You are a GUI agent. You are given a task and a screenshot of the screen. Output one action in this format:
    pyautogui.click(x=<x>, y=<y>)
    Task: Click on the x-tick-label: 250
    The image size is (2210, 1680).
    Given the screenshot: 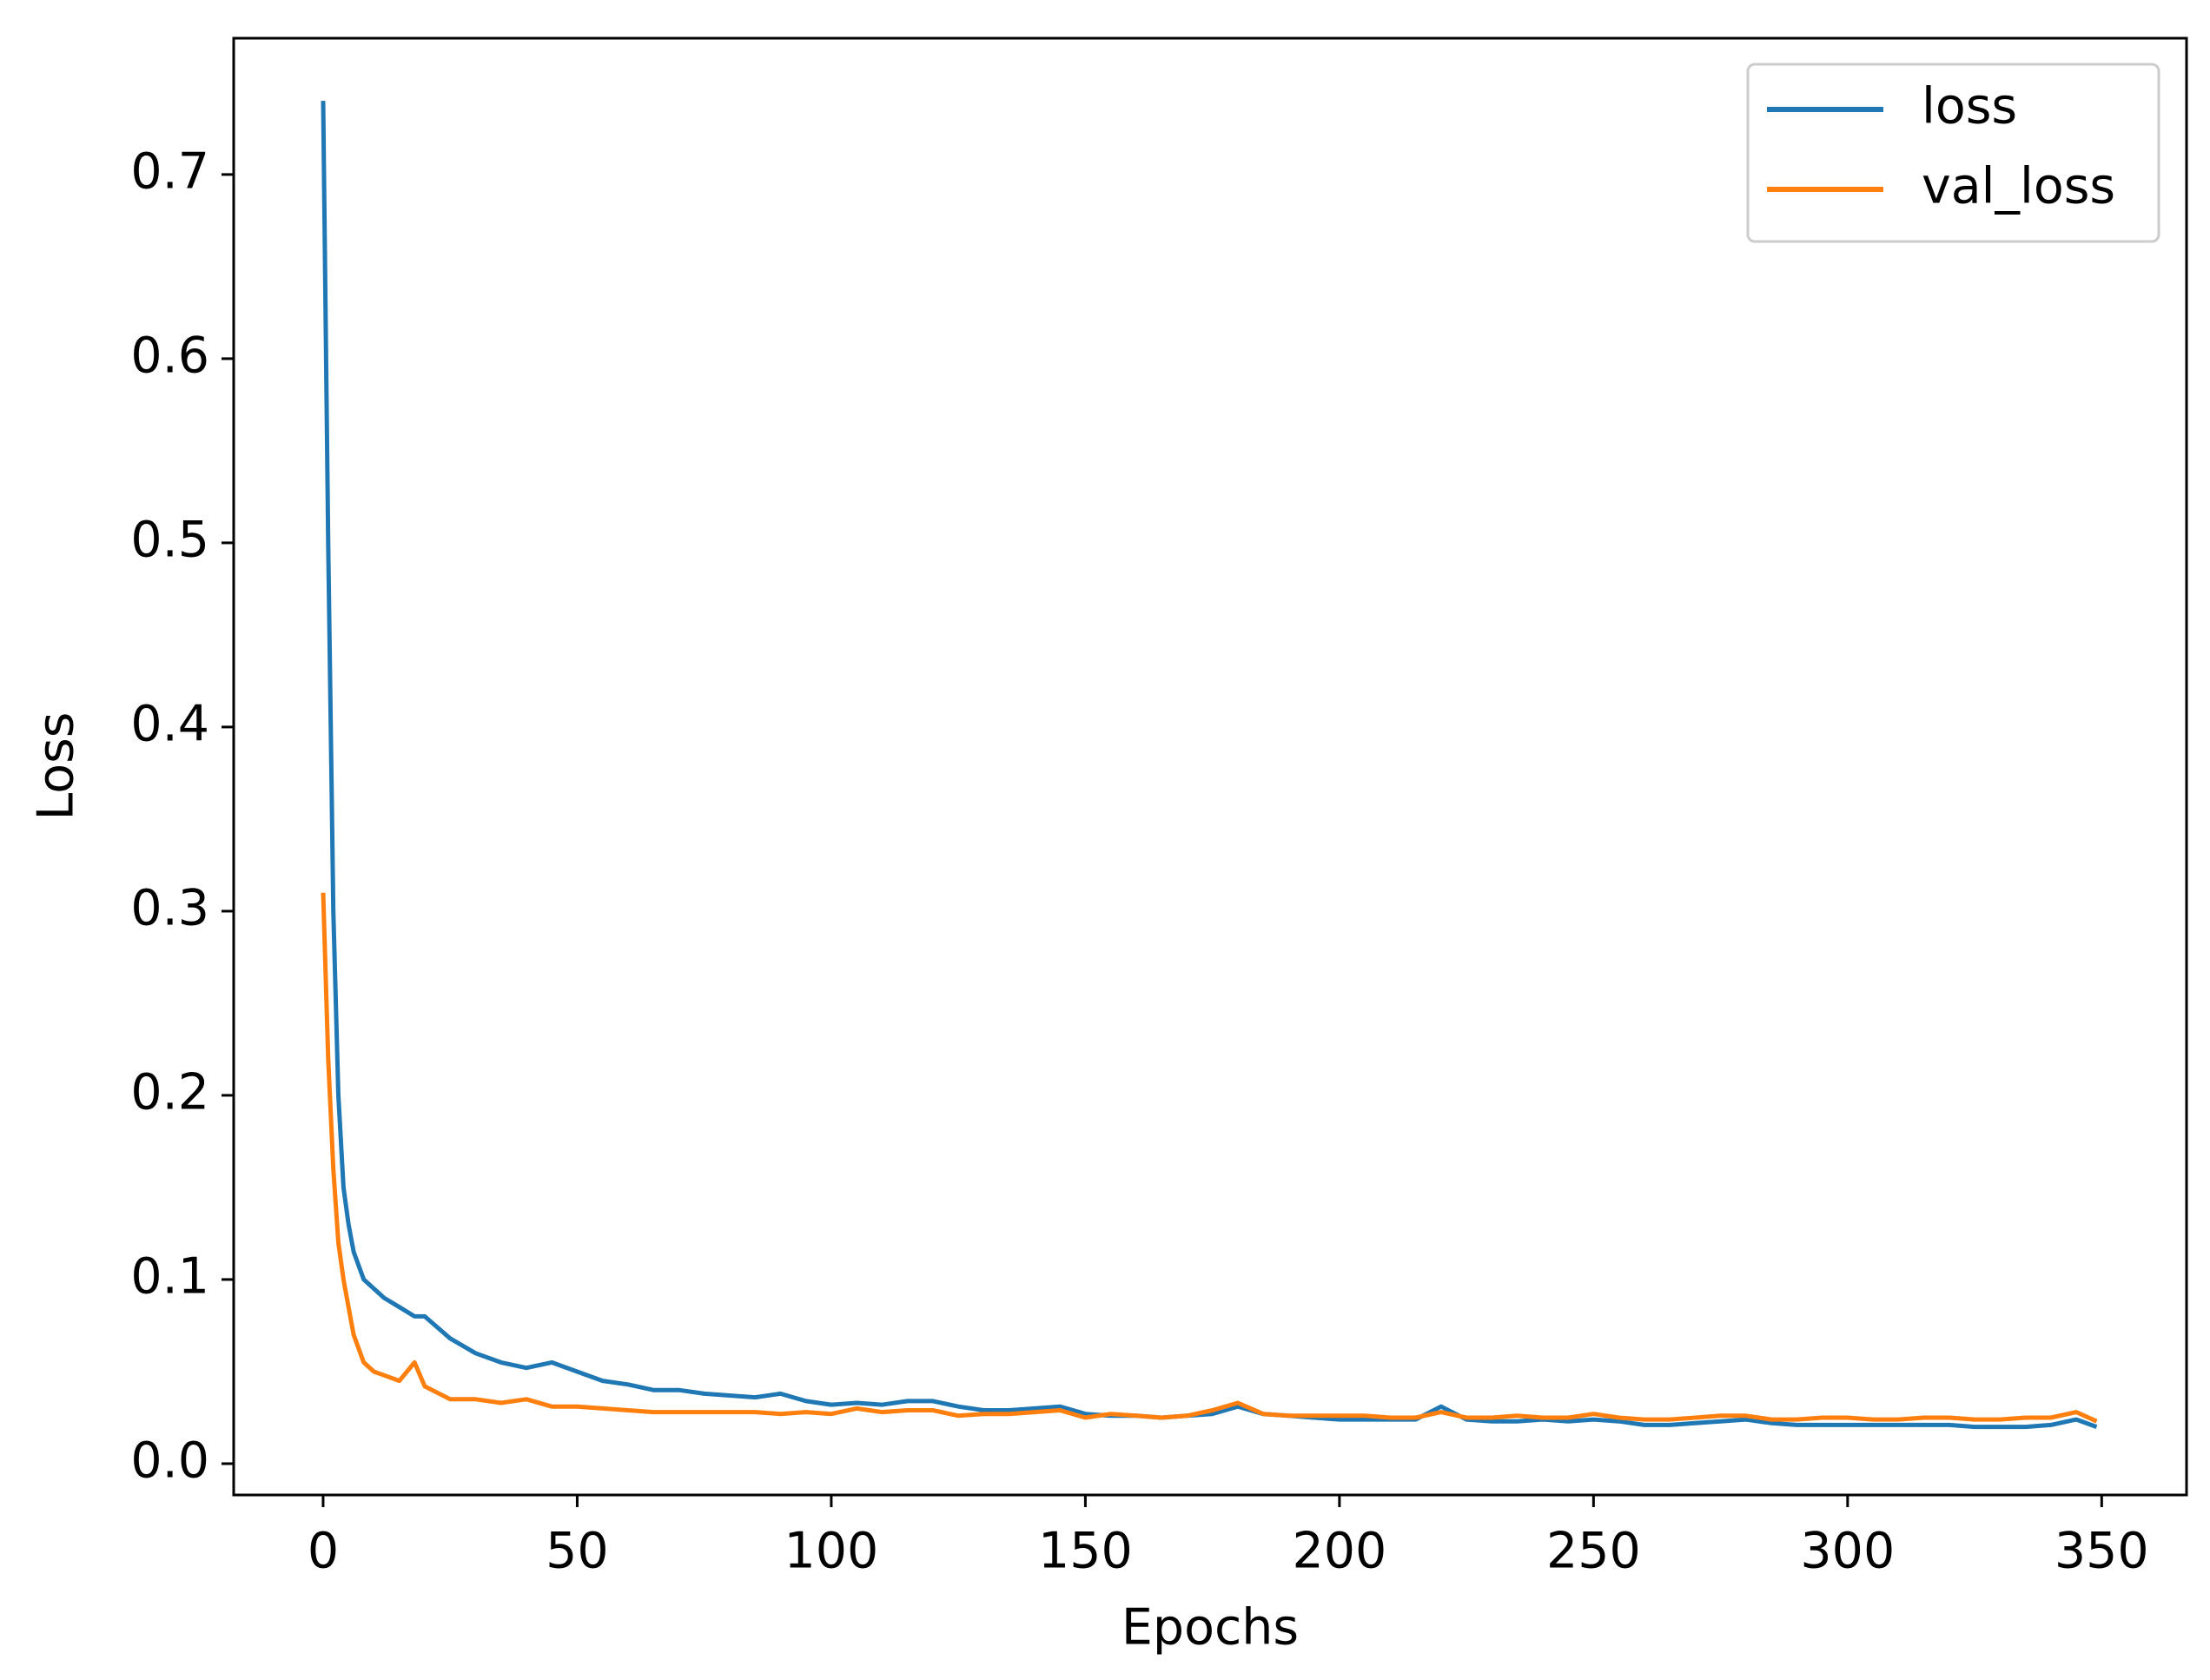 What is the action you would take?
    pyautogui.click(x=1593, y=1551)
    